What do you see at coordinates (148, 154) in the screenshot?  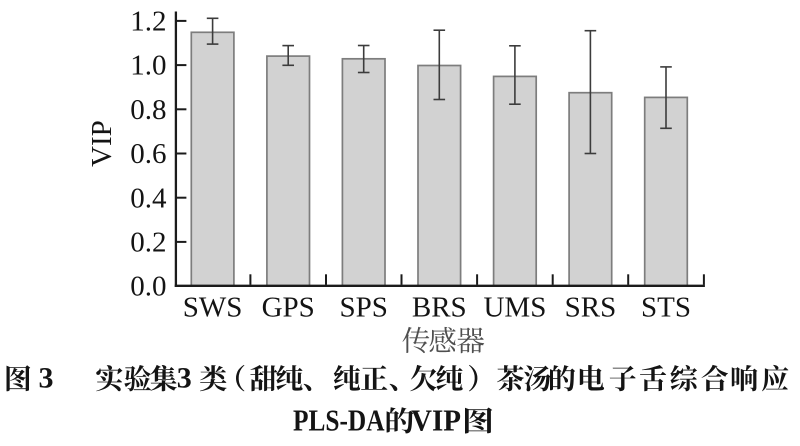 I see `svg-text: 0.6` at bounding box center [148, 154].